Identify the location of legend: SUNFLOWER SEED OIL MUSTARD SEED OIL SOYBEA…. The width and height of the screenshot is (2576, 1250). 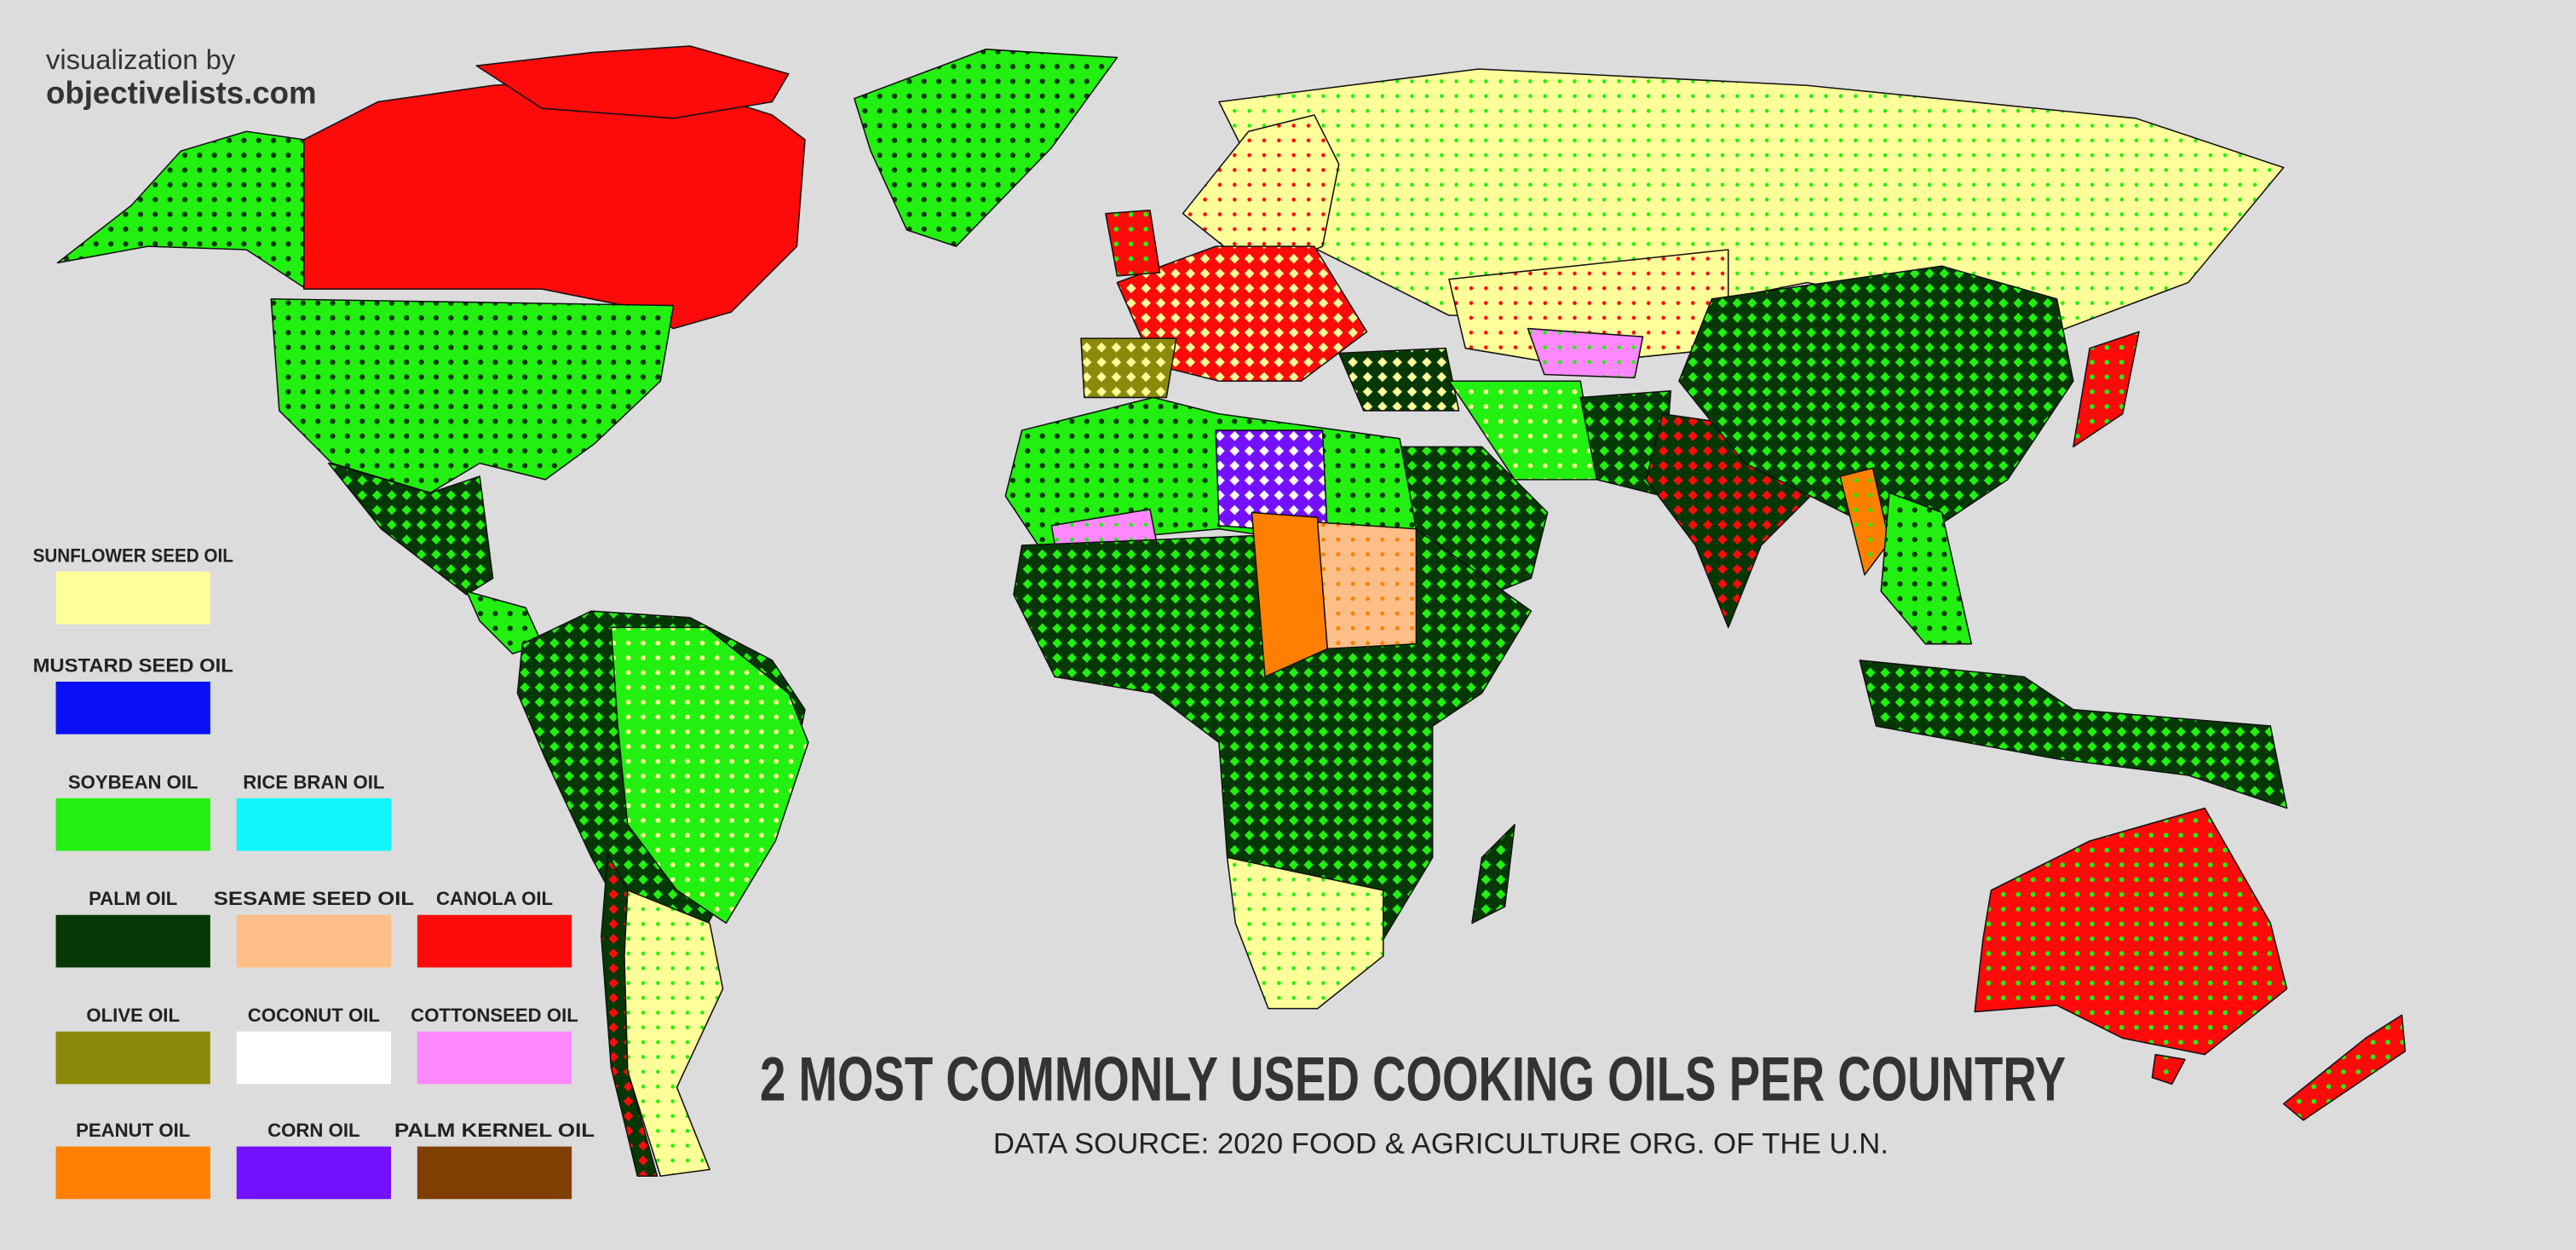
(314, 872).